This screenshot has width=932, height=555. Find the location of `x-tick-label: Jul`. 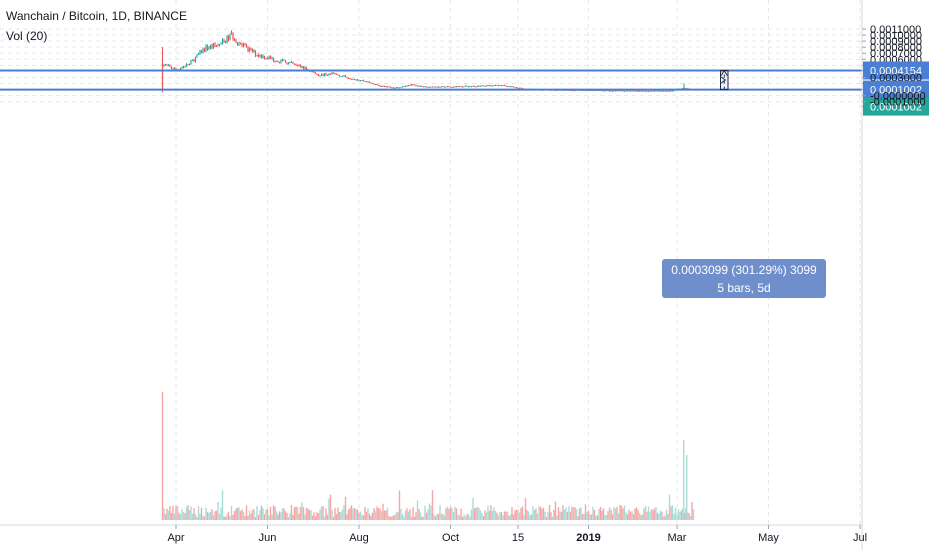

x-tick-label: Jul is located at coordinates (860, 538).